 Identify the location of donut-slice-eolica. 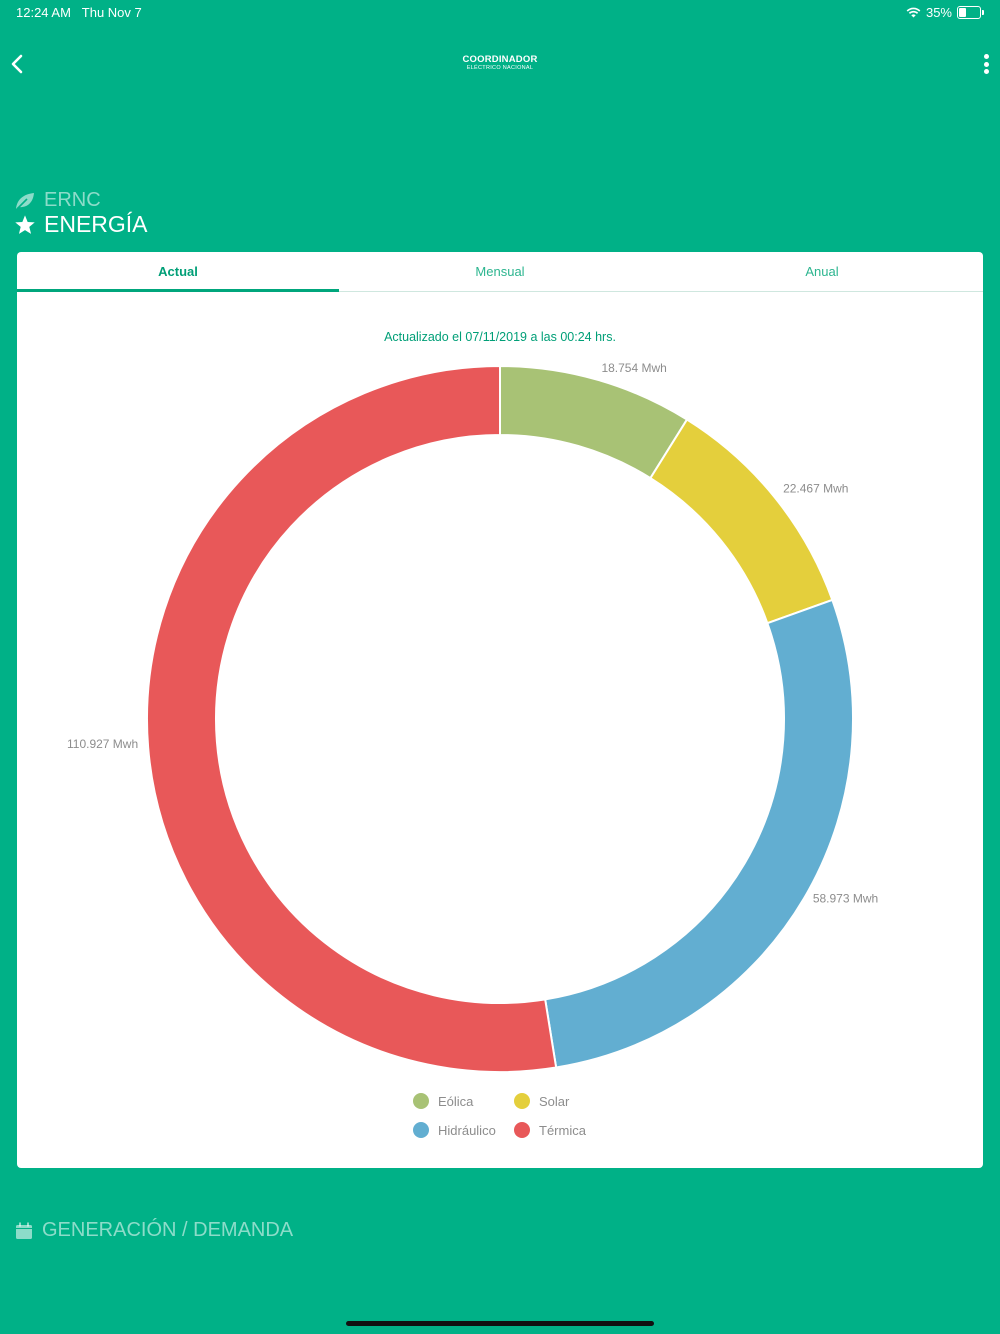
(594, 422).